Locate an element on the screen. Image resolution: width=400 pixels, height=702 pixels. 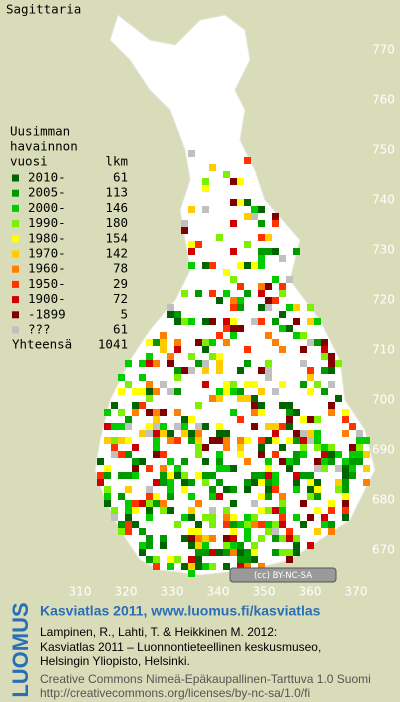
legend-count: 146 is located at coordinates (116, 207).